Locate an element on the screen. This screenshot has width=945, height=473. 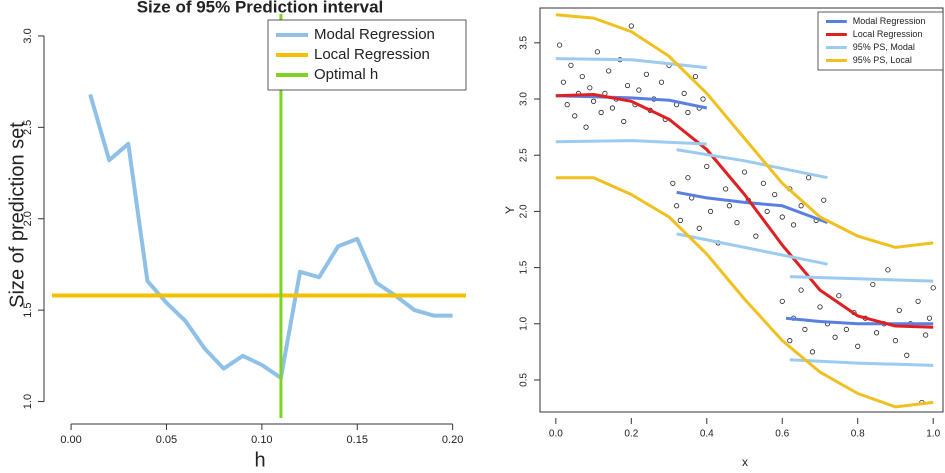
x-tick-label: 0.2 is located at coordinates (631, 434).